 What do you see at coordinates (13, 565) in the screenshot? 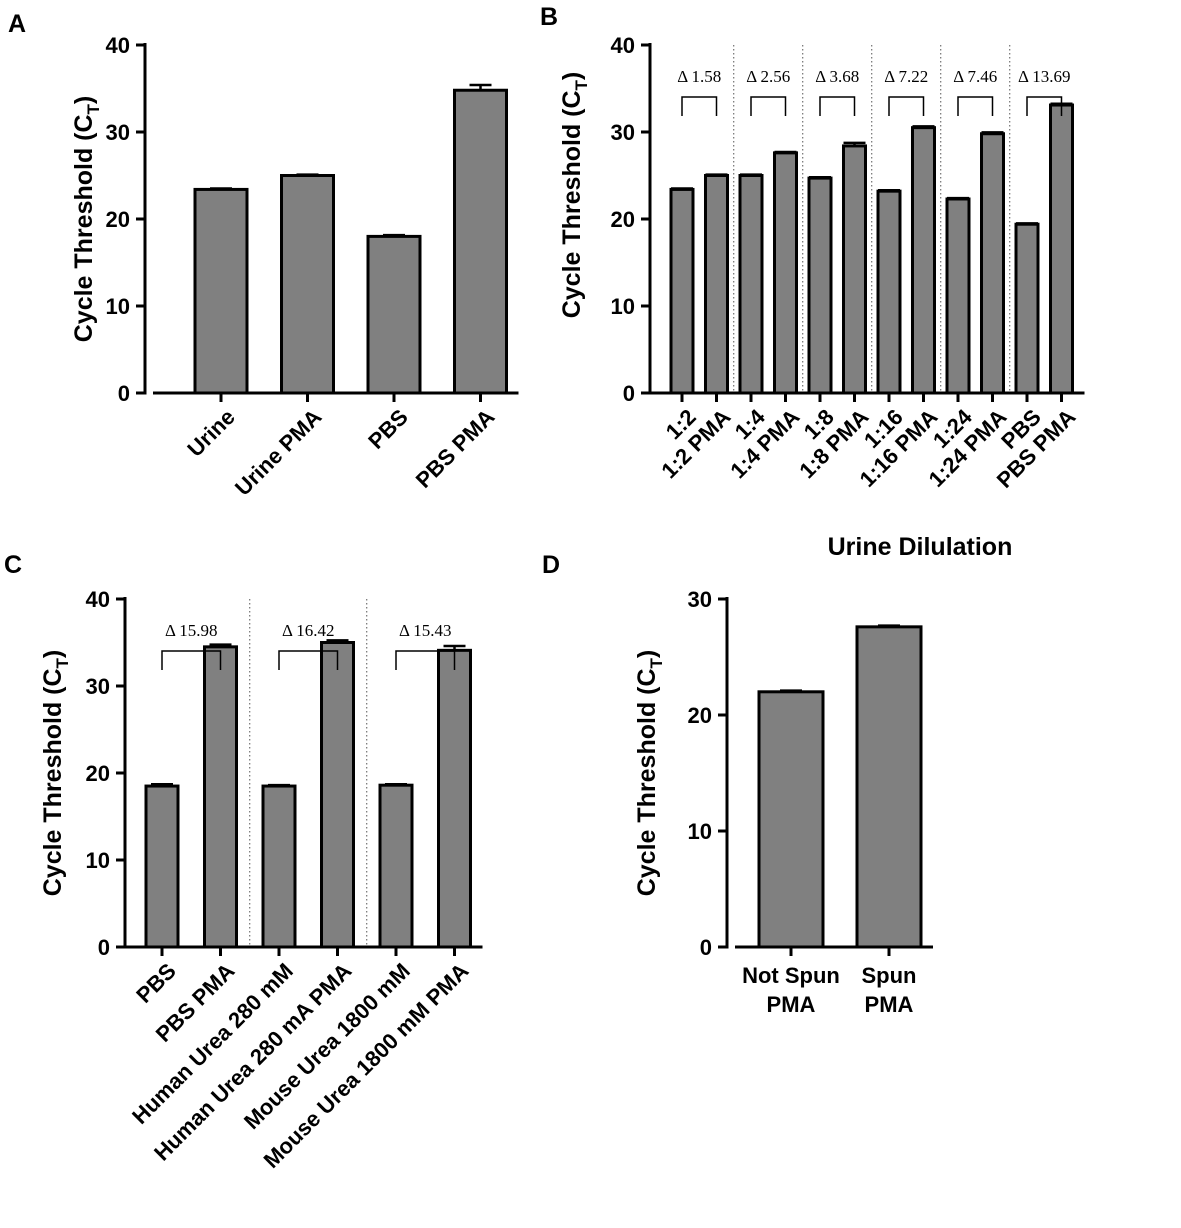
I see `panel-letter: C` at bounding box center [13, 565].